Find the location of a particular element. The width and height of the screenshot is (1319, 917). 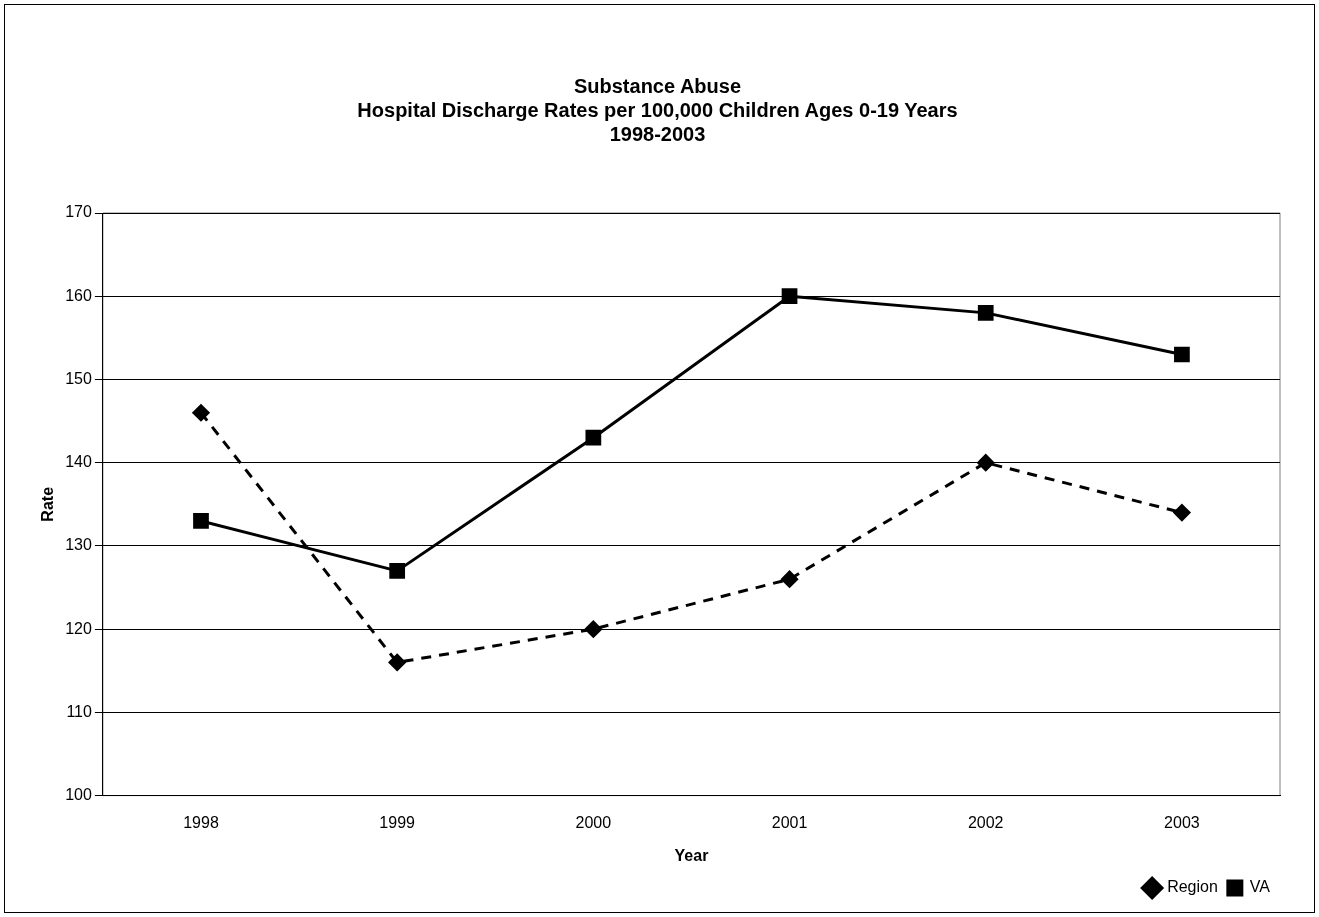

y-tick-label: 130 is located at coordinates (78, 545).